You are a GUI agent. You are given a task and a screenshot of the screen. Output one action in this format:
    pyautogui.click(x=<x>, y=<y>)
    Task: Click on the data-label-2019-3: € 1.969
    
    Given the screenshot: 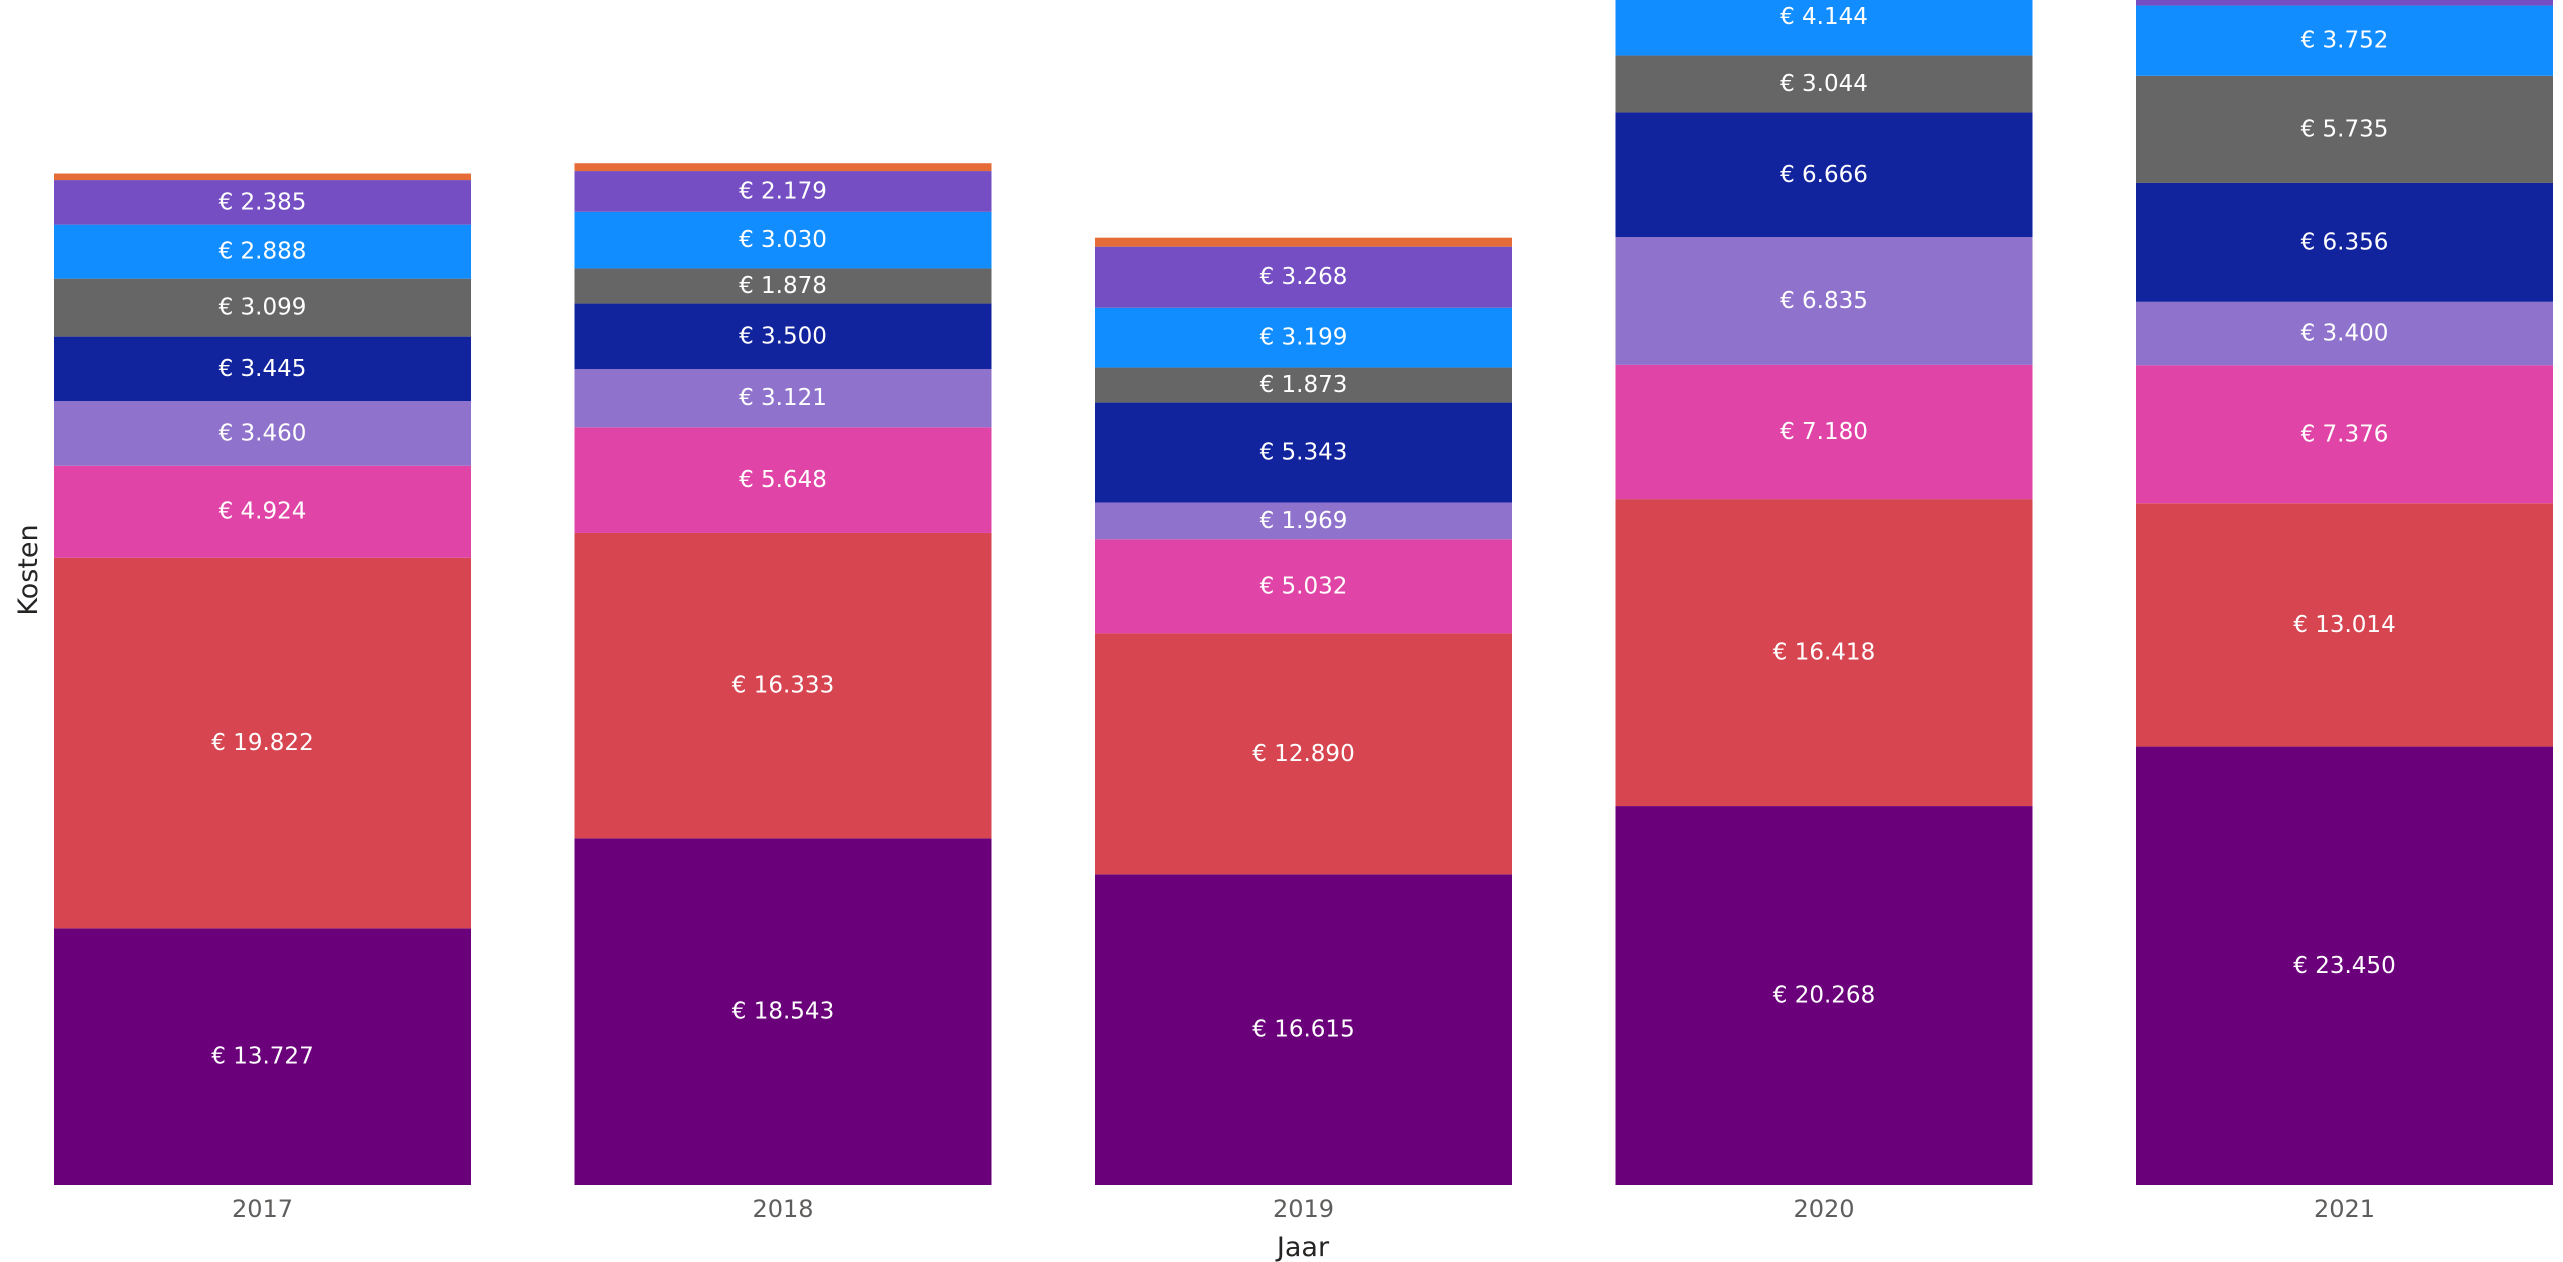 What is the action you would take?
    pyautogui.click(x=1304, y=521)
    